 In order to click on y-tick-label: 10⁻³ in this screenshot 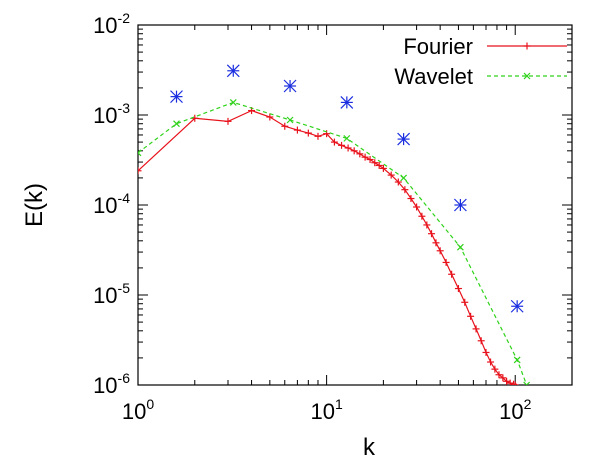, I will do `click(111, 114)`.